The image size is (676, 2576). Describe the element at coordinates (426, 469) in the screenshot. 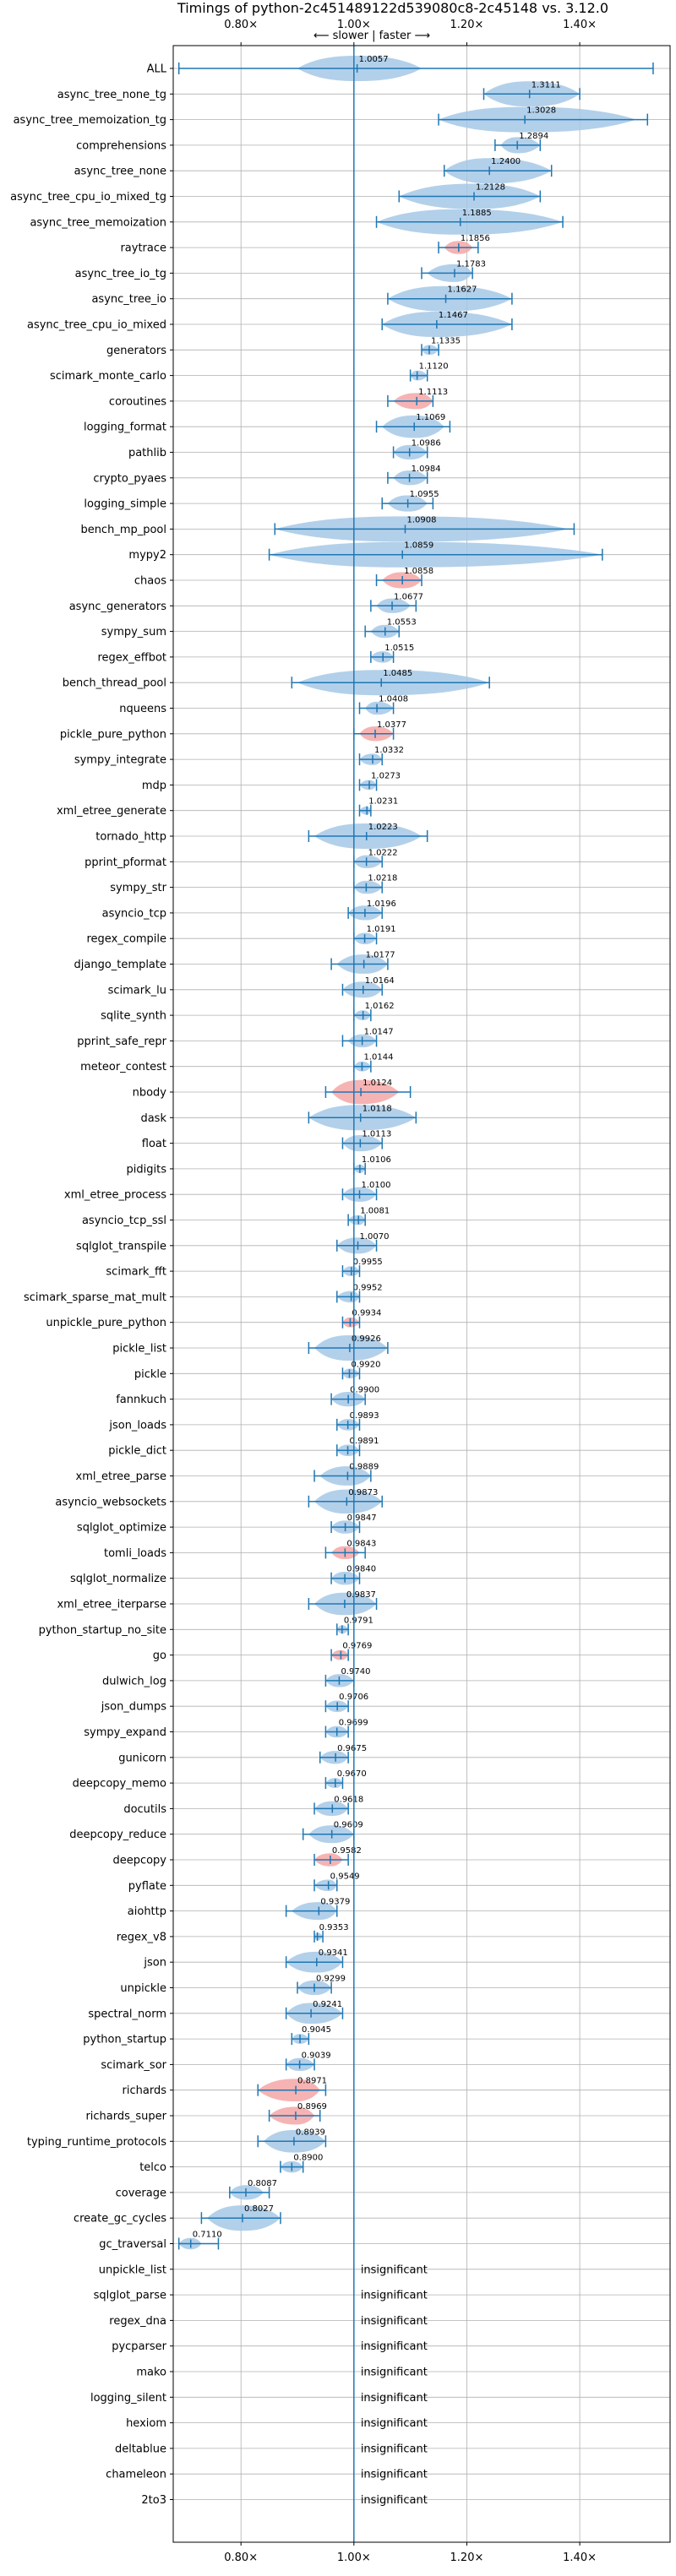

I see `value-label: 1.0984` at that location.